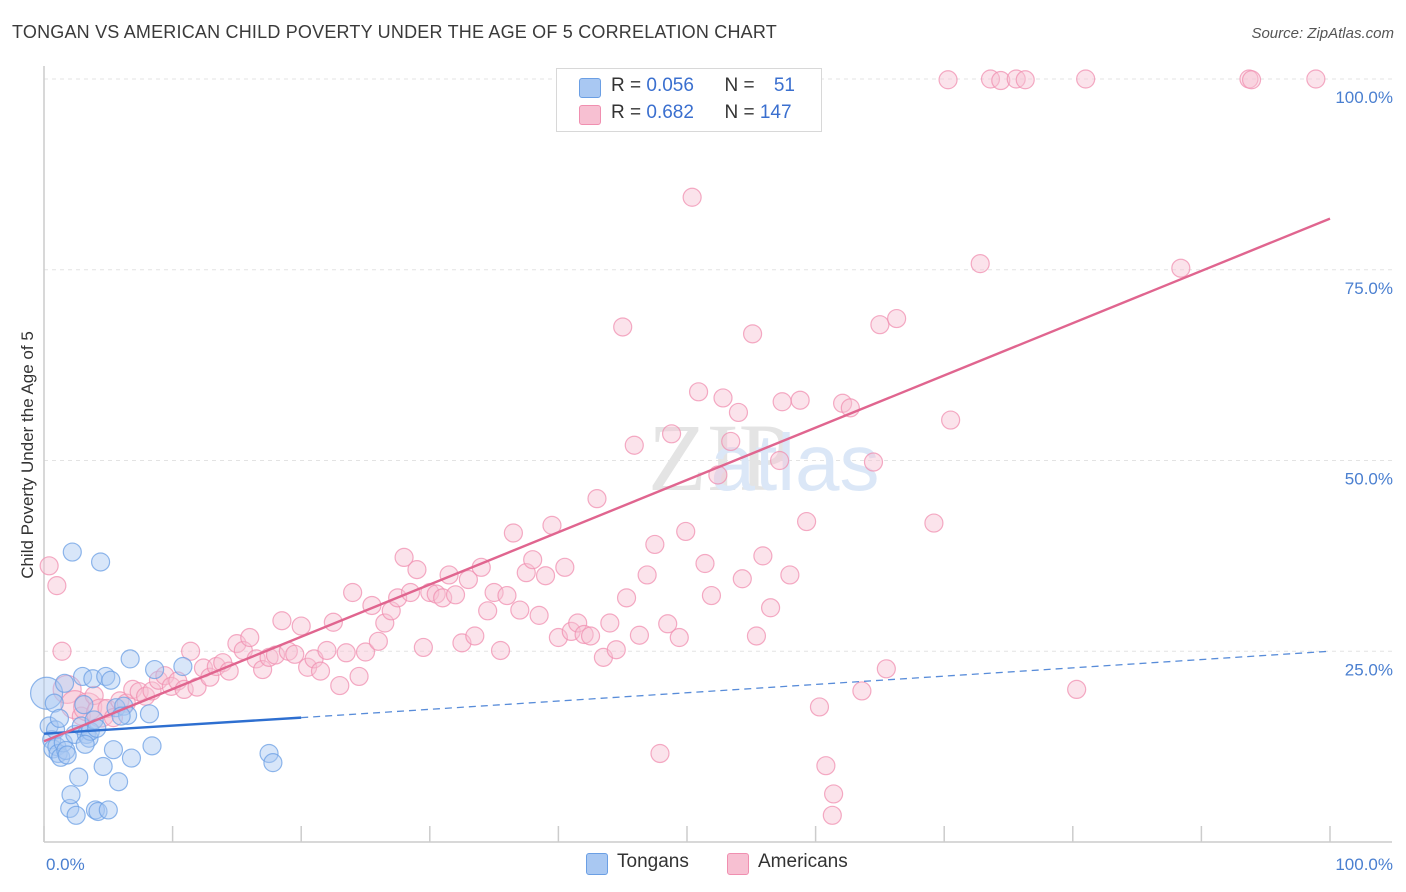 The image size is (1406, 892). Describe the element at coordinates (703, 864) in the screenshot. I see `series-legend: Tongans Americans` at that location.